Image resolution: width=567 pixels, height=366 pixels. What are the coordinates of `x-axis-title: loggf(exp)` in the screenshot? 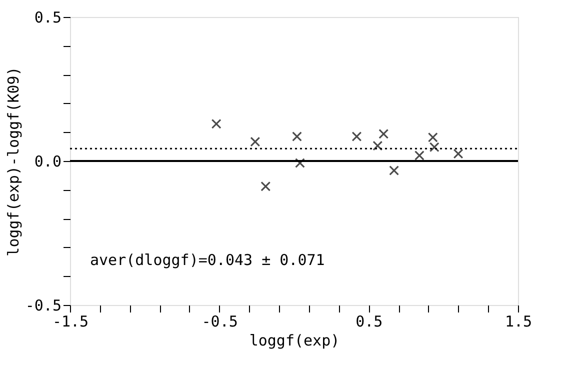 It's located at (294, 341).